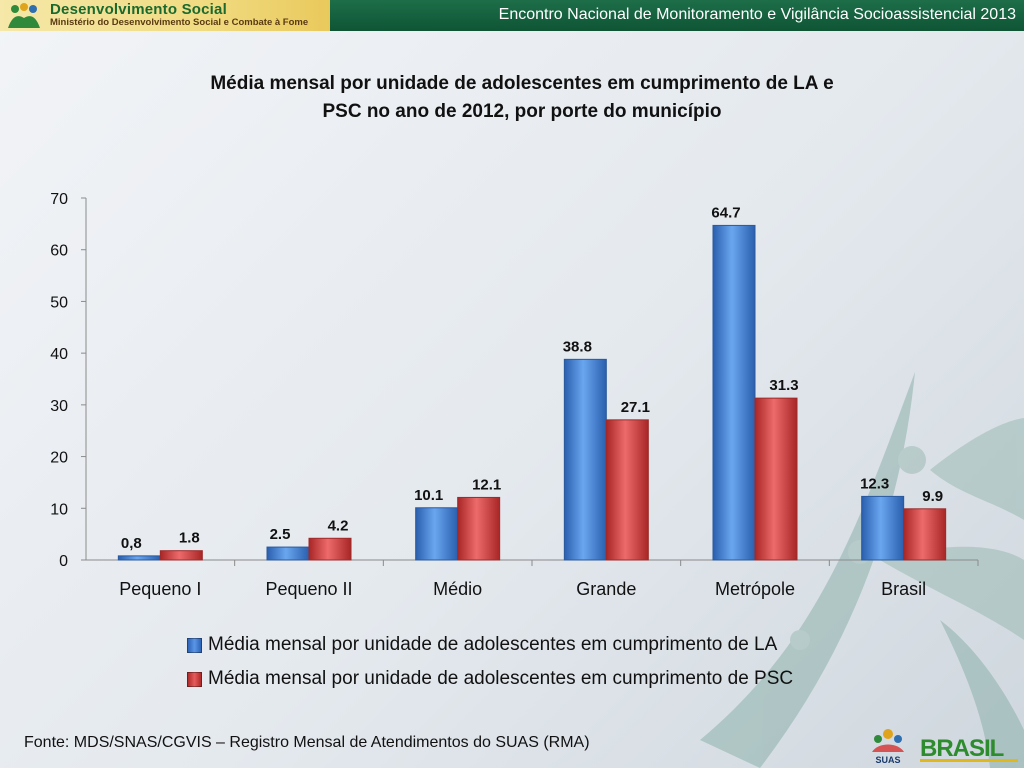 Image resolution: width=1024 pixels, height=768 pixels. What do you see at coordinates (138, 9) in the screenshot?
I see `ministry-title: Desenvolvimento Social` at bounding box center [138, 9].